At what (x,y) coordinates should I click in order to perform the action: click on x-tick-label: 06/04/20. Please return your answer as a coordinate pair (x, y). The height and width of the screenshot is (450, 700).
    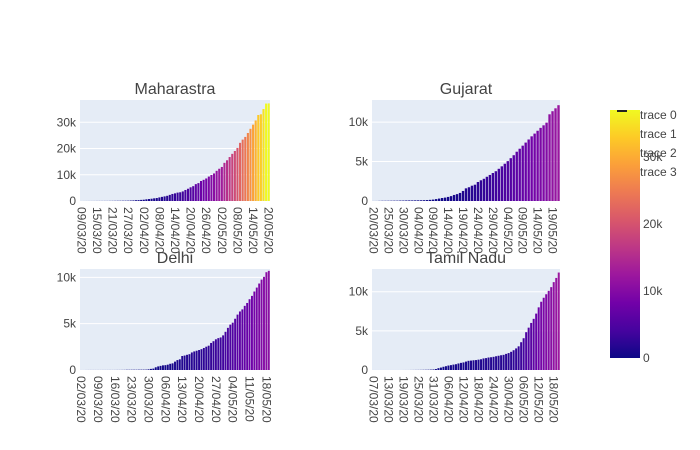
    Looking at the image, I should click on (165, 399).